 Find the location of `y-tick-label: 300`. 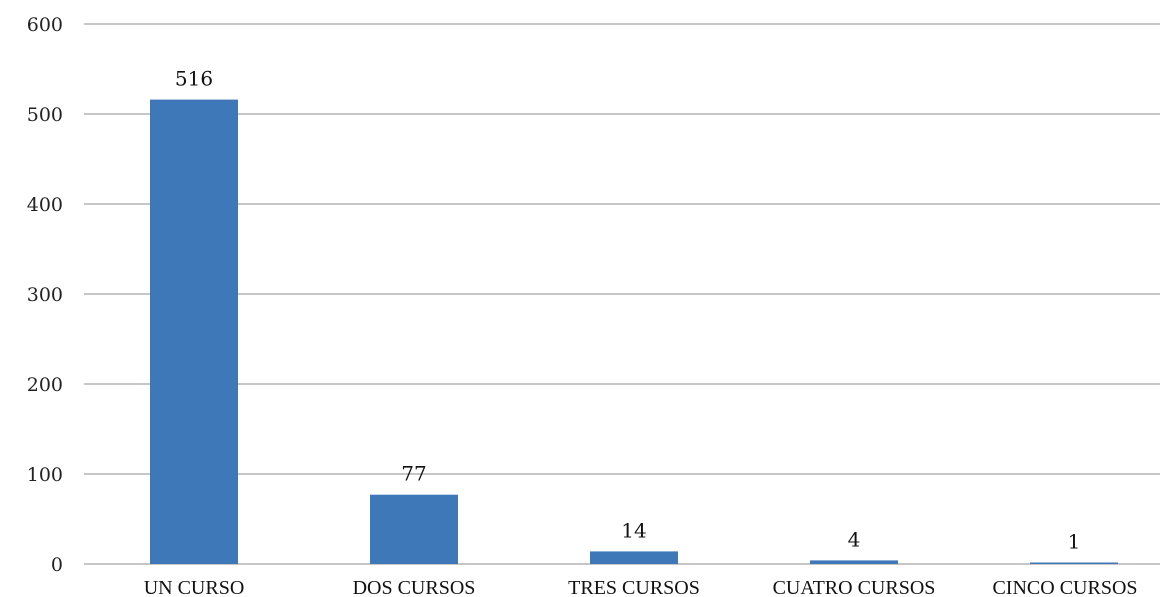

y-tick-label: 300 is located at coordinates (45, 295).